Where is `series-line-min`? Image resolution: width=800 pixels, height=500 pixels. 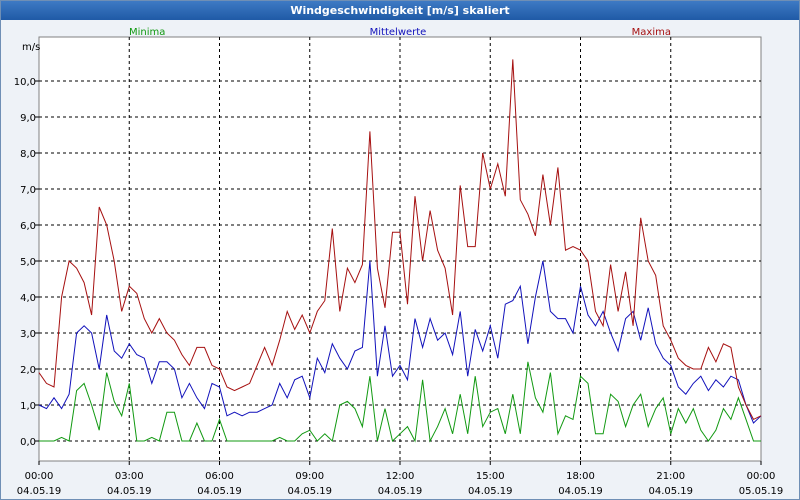 series-line-min is located at coordinates (400, 402).